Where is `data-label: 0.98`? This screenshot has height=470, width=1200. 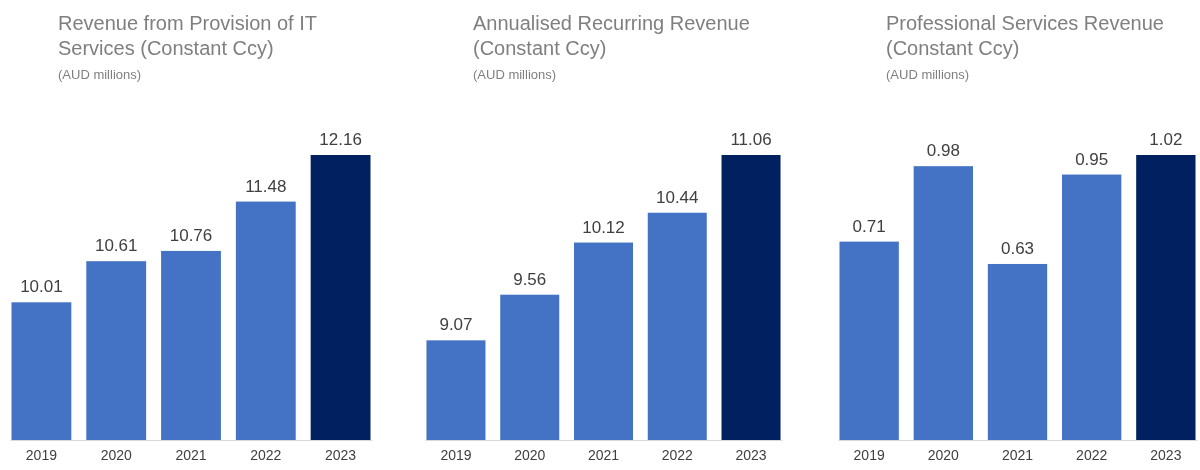 data-label: 0.98 is located at coordinates (943, 151).